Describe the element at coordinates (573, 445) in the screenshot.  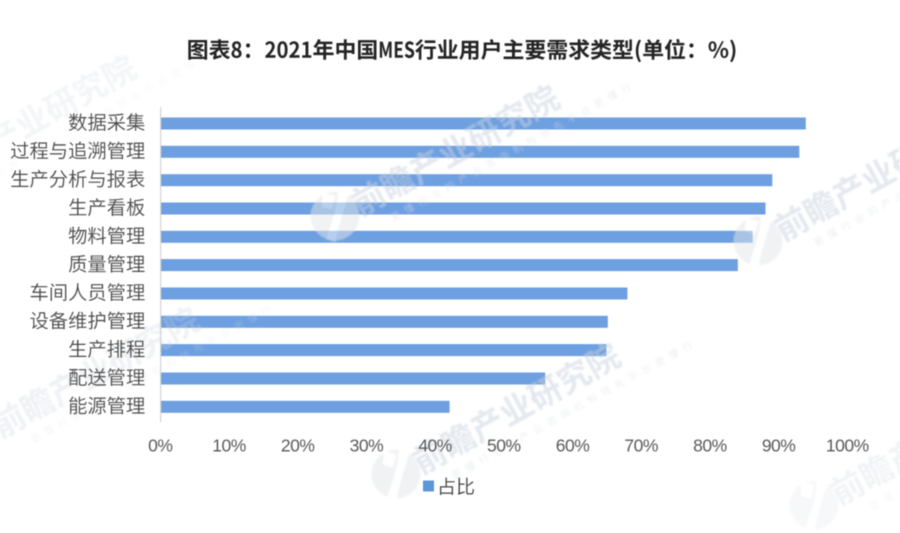
I see `svg-text: 60%` at that location.